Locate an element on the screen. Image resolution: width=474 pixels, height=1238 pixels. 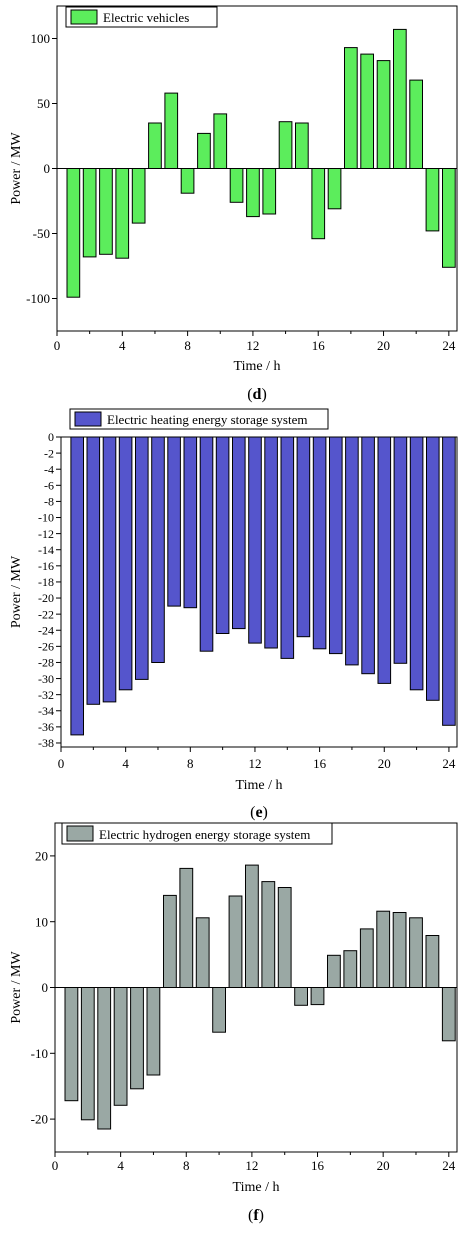
y-tick-label: -30 is located at coordinates (46, 679).